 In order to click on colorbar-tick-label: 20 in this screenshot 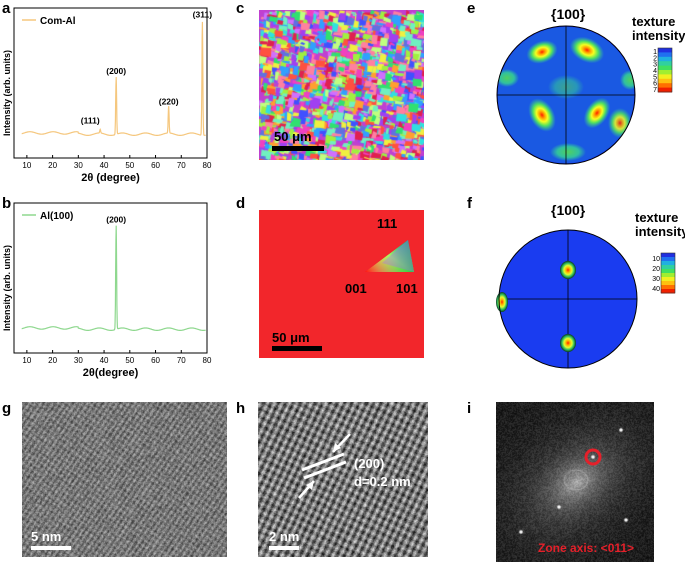, I will do `click(656, 269)`.